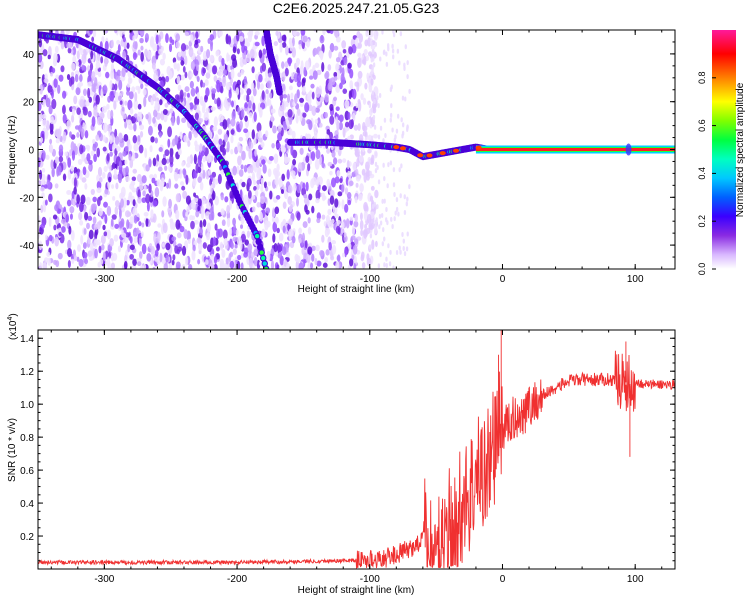 This screenshot has height=605, width=750. What do you see at coordinates (104, 579) in the screenshot?
I see `snr-xtick-label: -300` at bounding box center [104, 579].